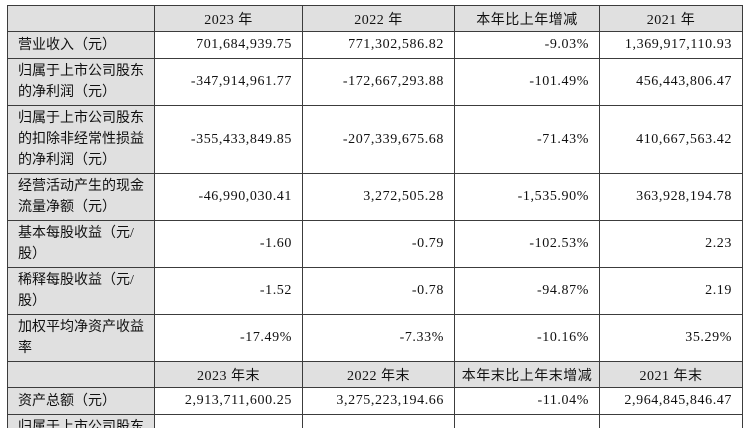  What do you see at coordinates (527, 291) in the screenshot?
I see `value-change: -94.87%` at bounding box center [527, 291].